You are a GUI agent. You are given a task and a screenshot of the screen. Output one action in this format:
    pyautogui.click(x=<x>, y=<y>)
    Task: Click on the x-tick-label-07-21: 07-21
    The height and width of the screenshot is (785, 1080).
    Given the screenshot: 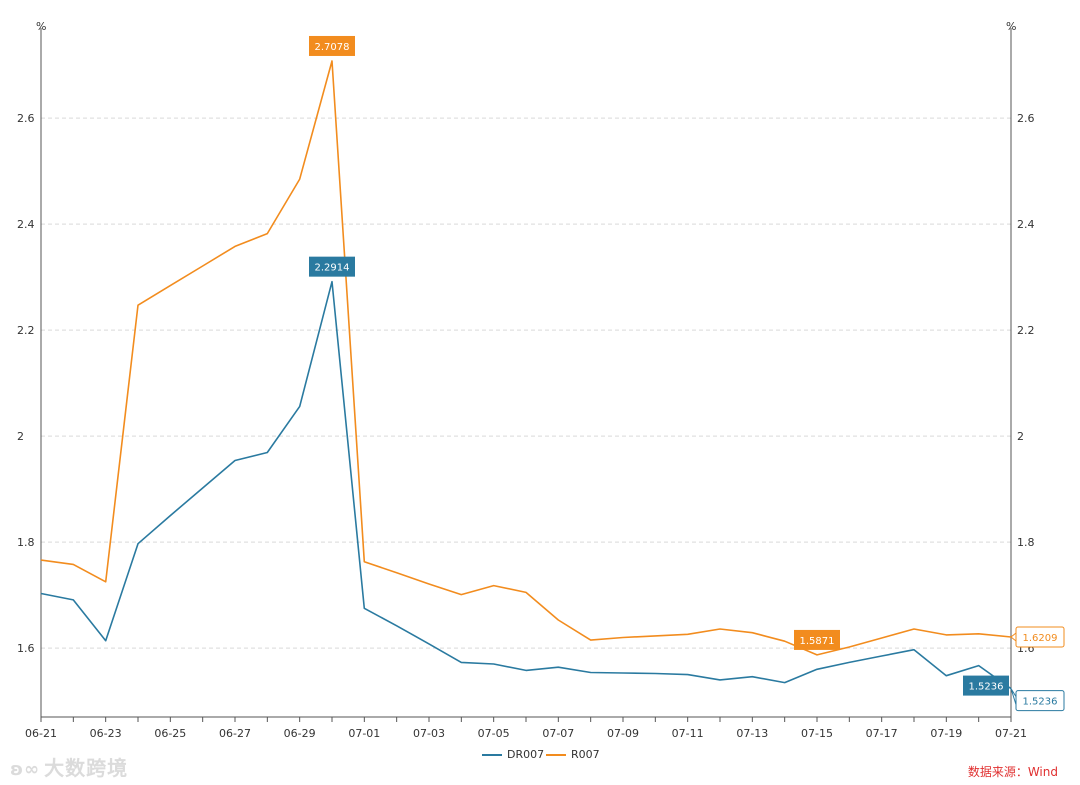 What is the action you would take?
    pyautogui.click(x=1011, y=733)
    